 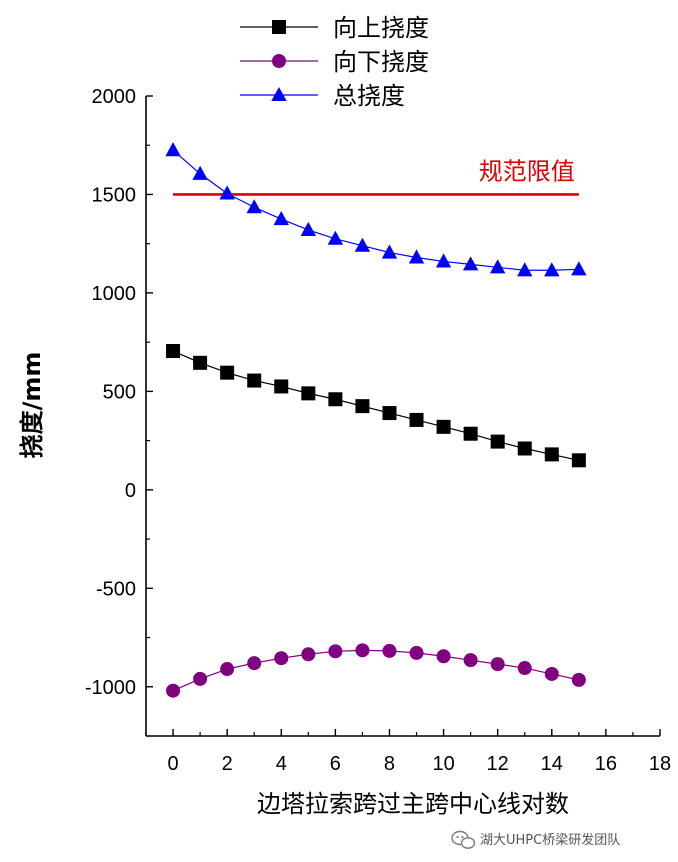 What do you see at coordinates (130, 491) in the screenshot?
I see `y-tick-label: 0` at bounding box center [130, 491].